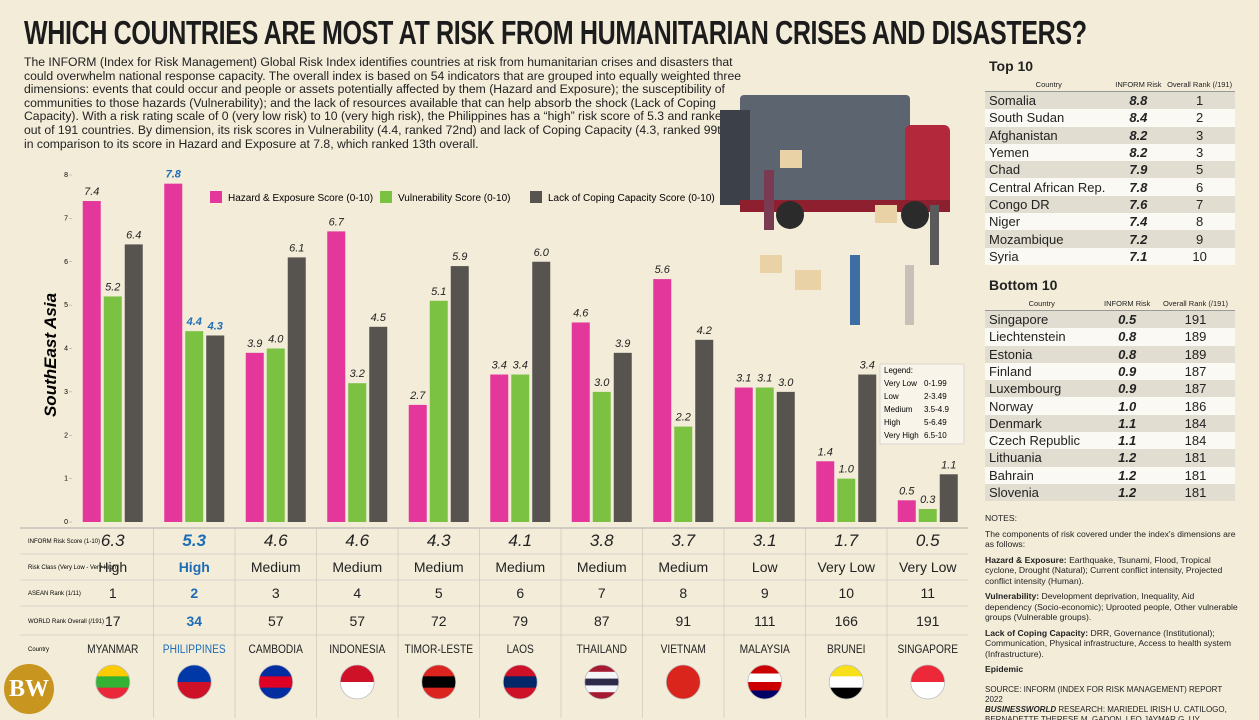 This screenshot has height=720, width=1259. What do you see at coordinates (1110, 406) in the screenshot?
I see `table-row: Norway 1.0 186` at bounding box center [1110, 406].